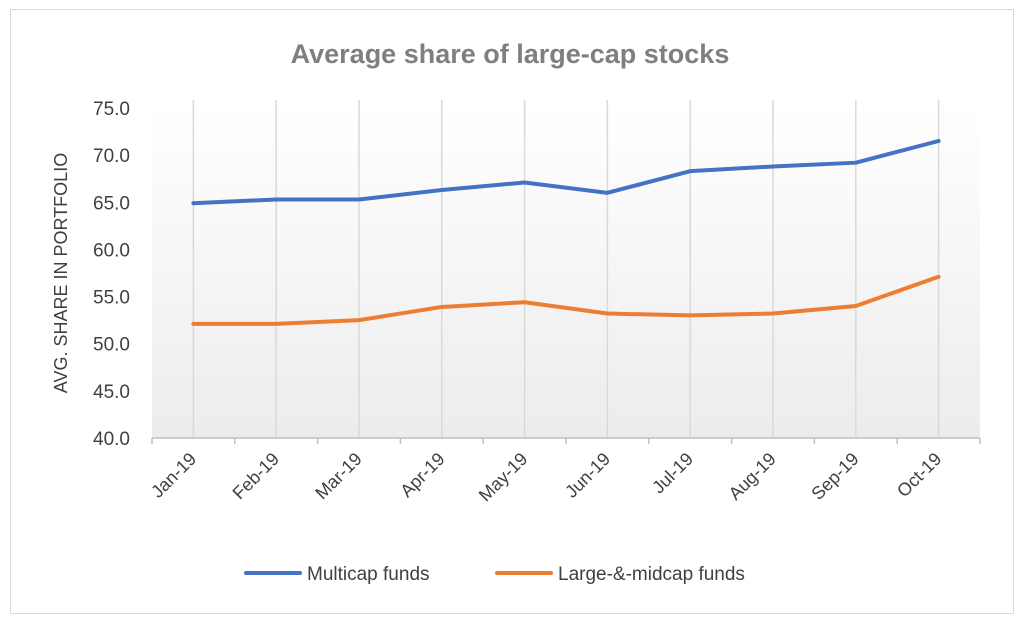  What do you see at coordinates (510, 54) in the screenshot?
I see `chart-title: Average share of large-cap stocks` at bounding box center [510, 54].